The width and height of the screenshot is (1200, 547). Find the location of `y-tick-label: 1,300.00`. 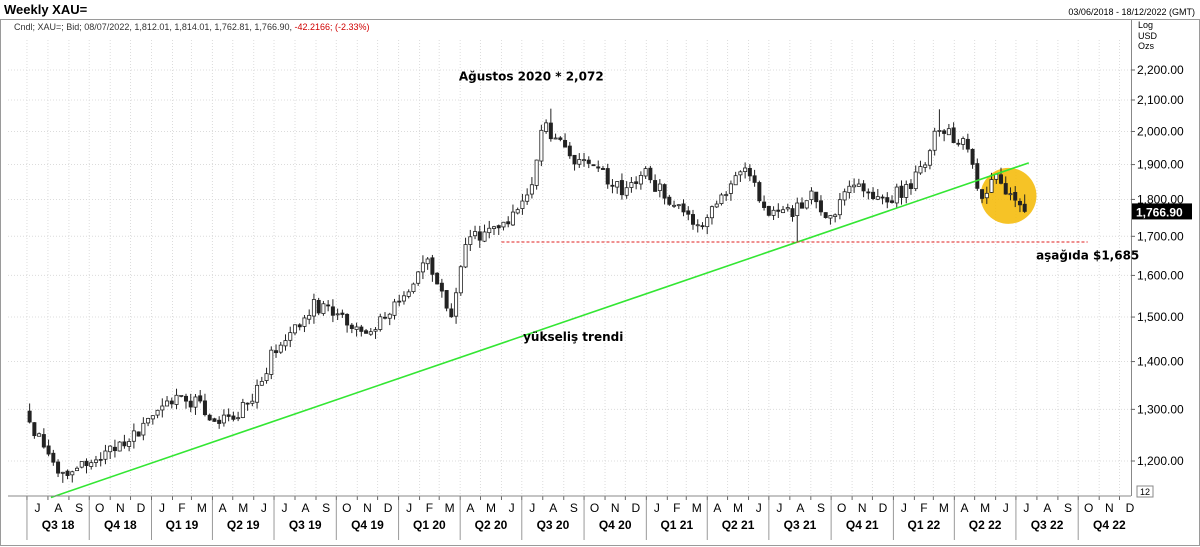

y-tick-label: 1,300.00 is located at coordinates (1160, 409).